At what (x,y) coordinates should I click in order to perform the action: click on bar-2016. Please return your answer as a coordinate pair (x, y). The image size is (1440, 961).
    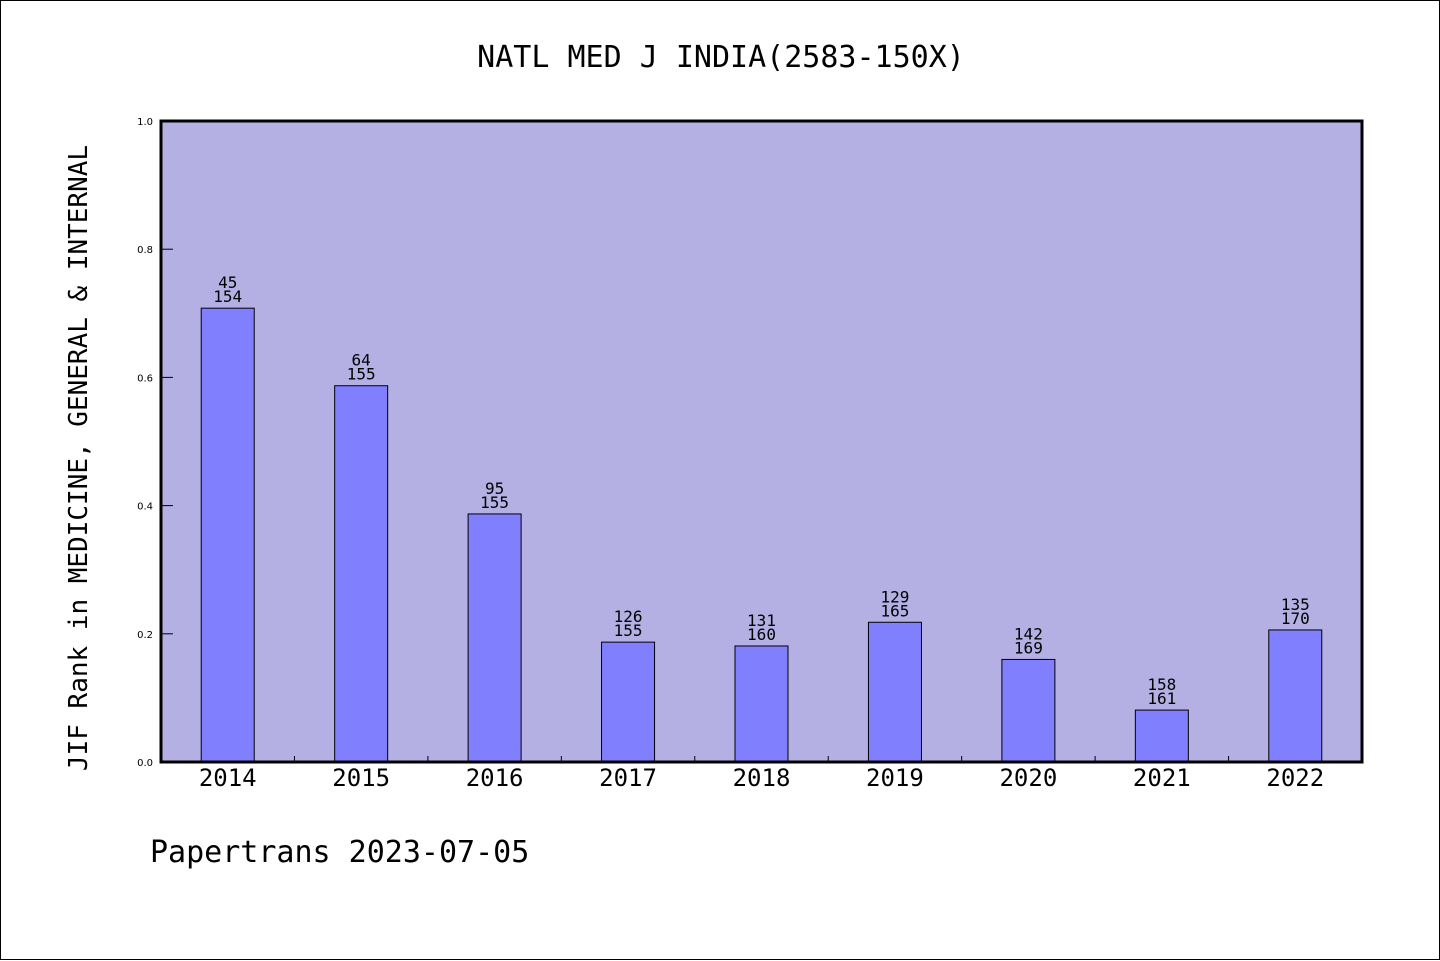
    Looking at the image, I should click on (494, 638).